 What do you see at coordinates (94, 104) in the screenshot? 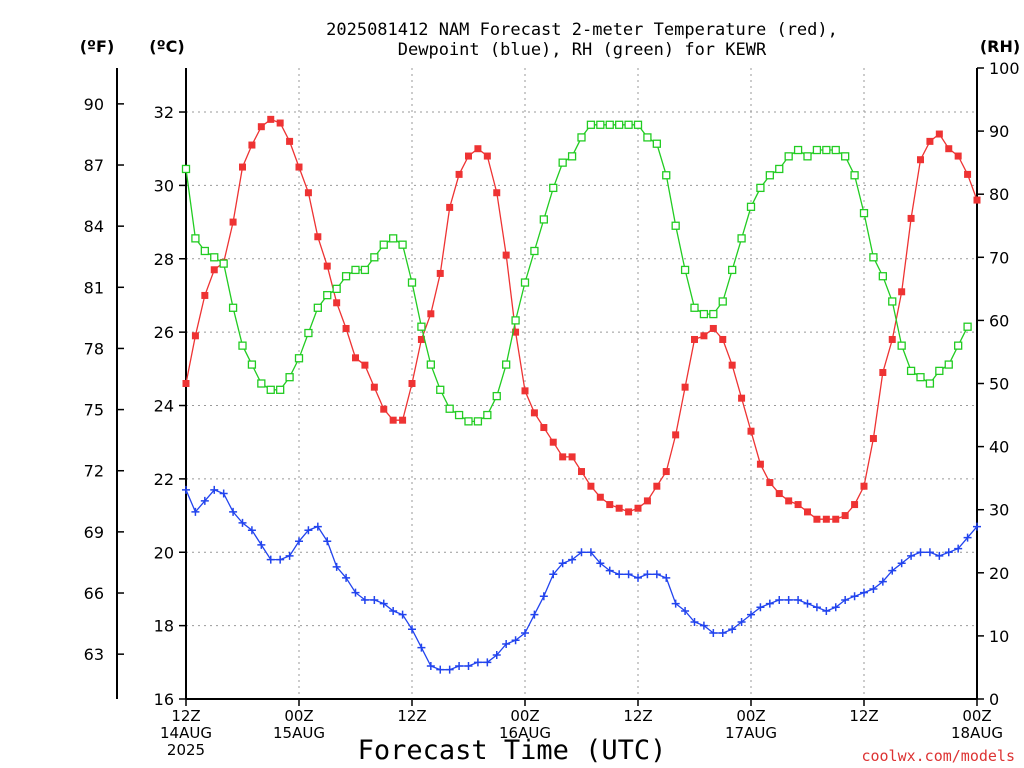
I see `fahrenheit-tick-label: 90` at bounding box center [94, 104].